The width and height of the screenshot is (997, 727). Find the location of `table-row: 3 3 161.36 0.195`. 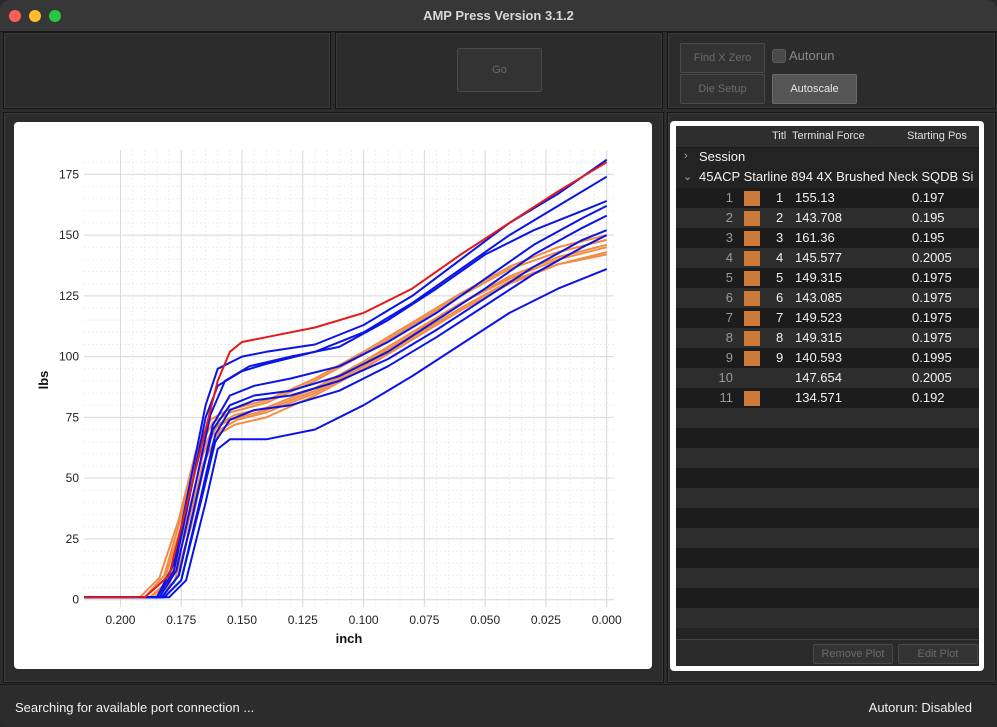

table-row: 3 3 161.36 0.195 is located at coordinates (827, 238).